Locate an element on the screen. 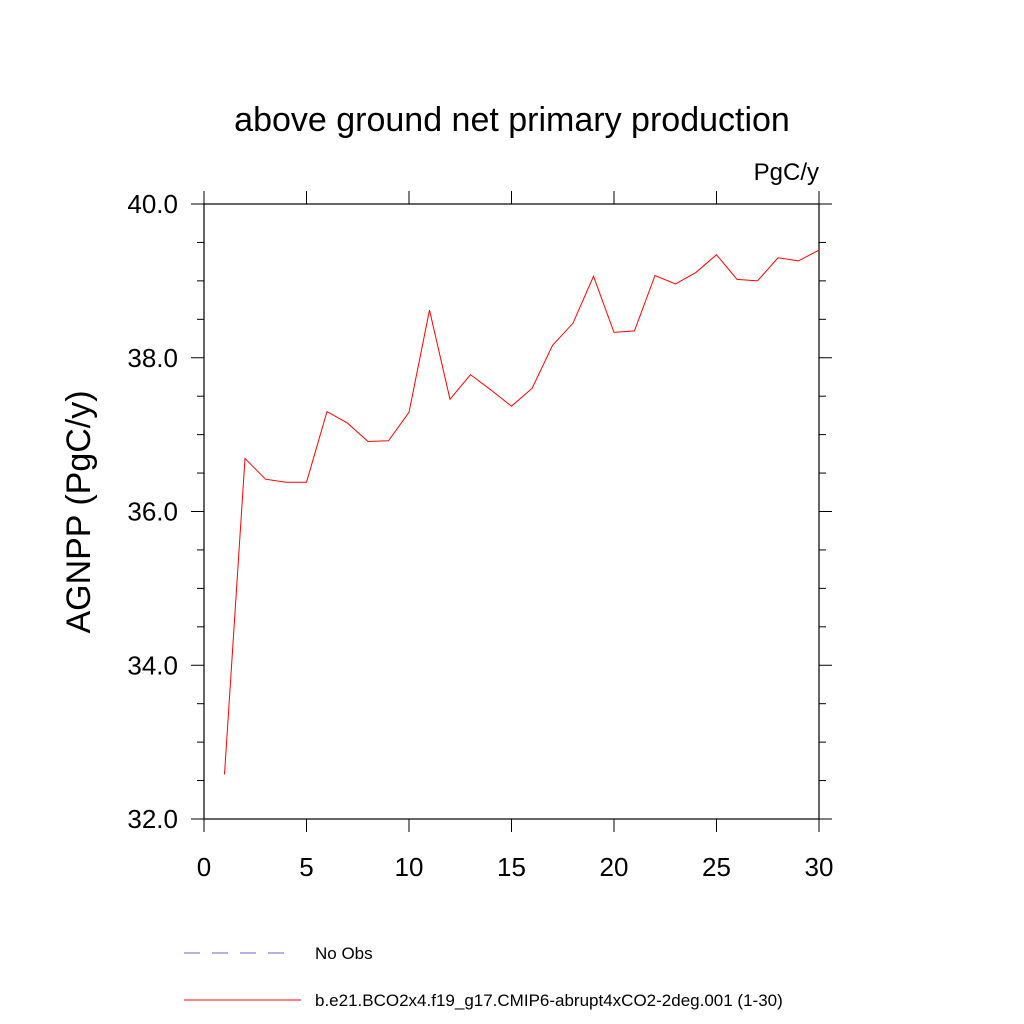  y-tick-label: 38.0 is located at coordinates (152, 358).